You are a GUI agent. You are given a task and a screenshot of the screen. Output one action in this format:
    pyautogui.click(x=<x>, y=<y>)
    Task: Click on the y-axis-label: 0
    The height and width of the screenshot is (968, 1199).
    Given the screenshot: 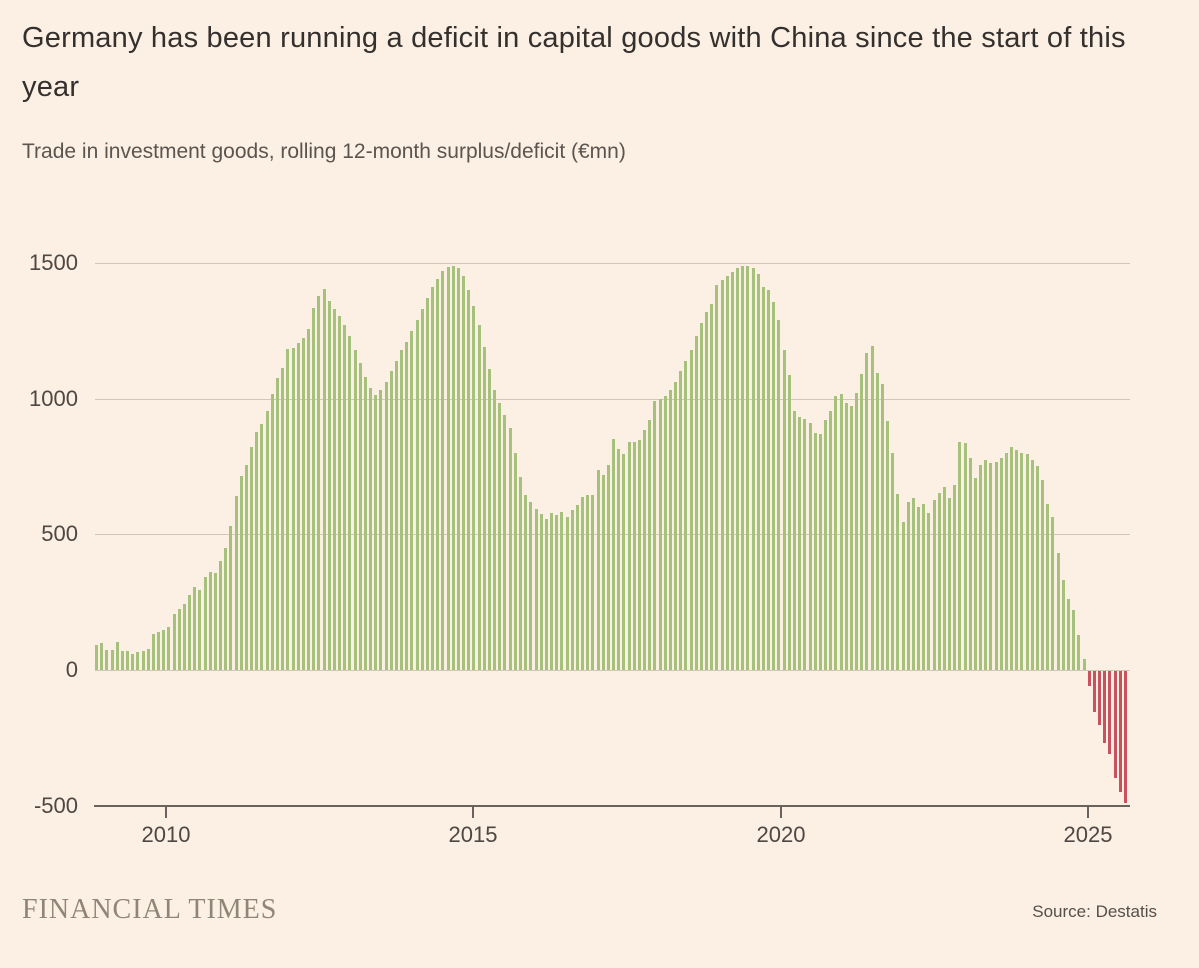 What is the action you would take?
    pyautogui.click(x=71, y=669)
    